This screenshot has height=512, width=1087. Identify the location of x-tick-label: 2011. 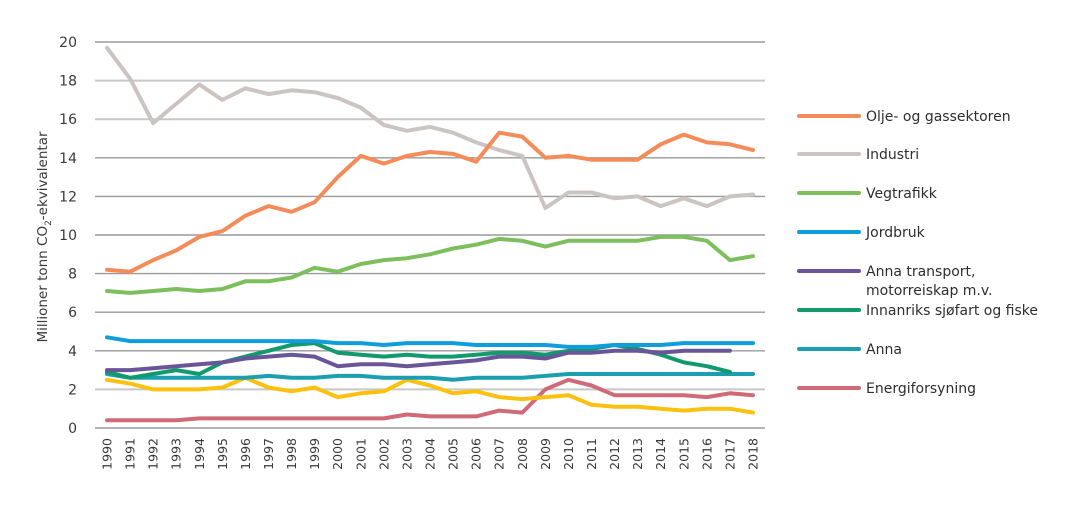
(591, 454).